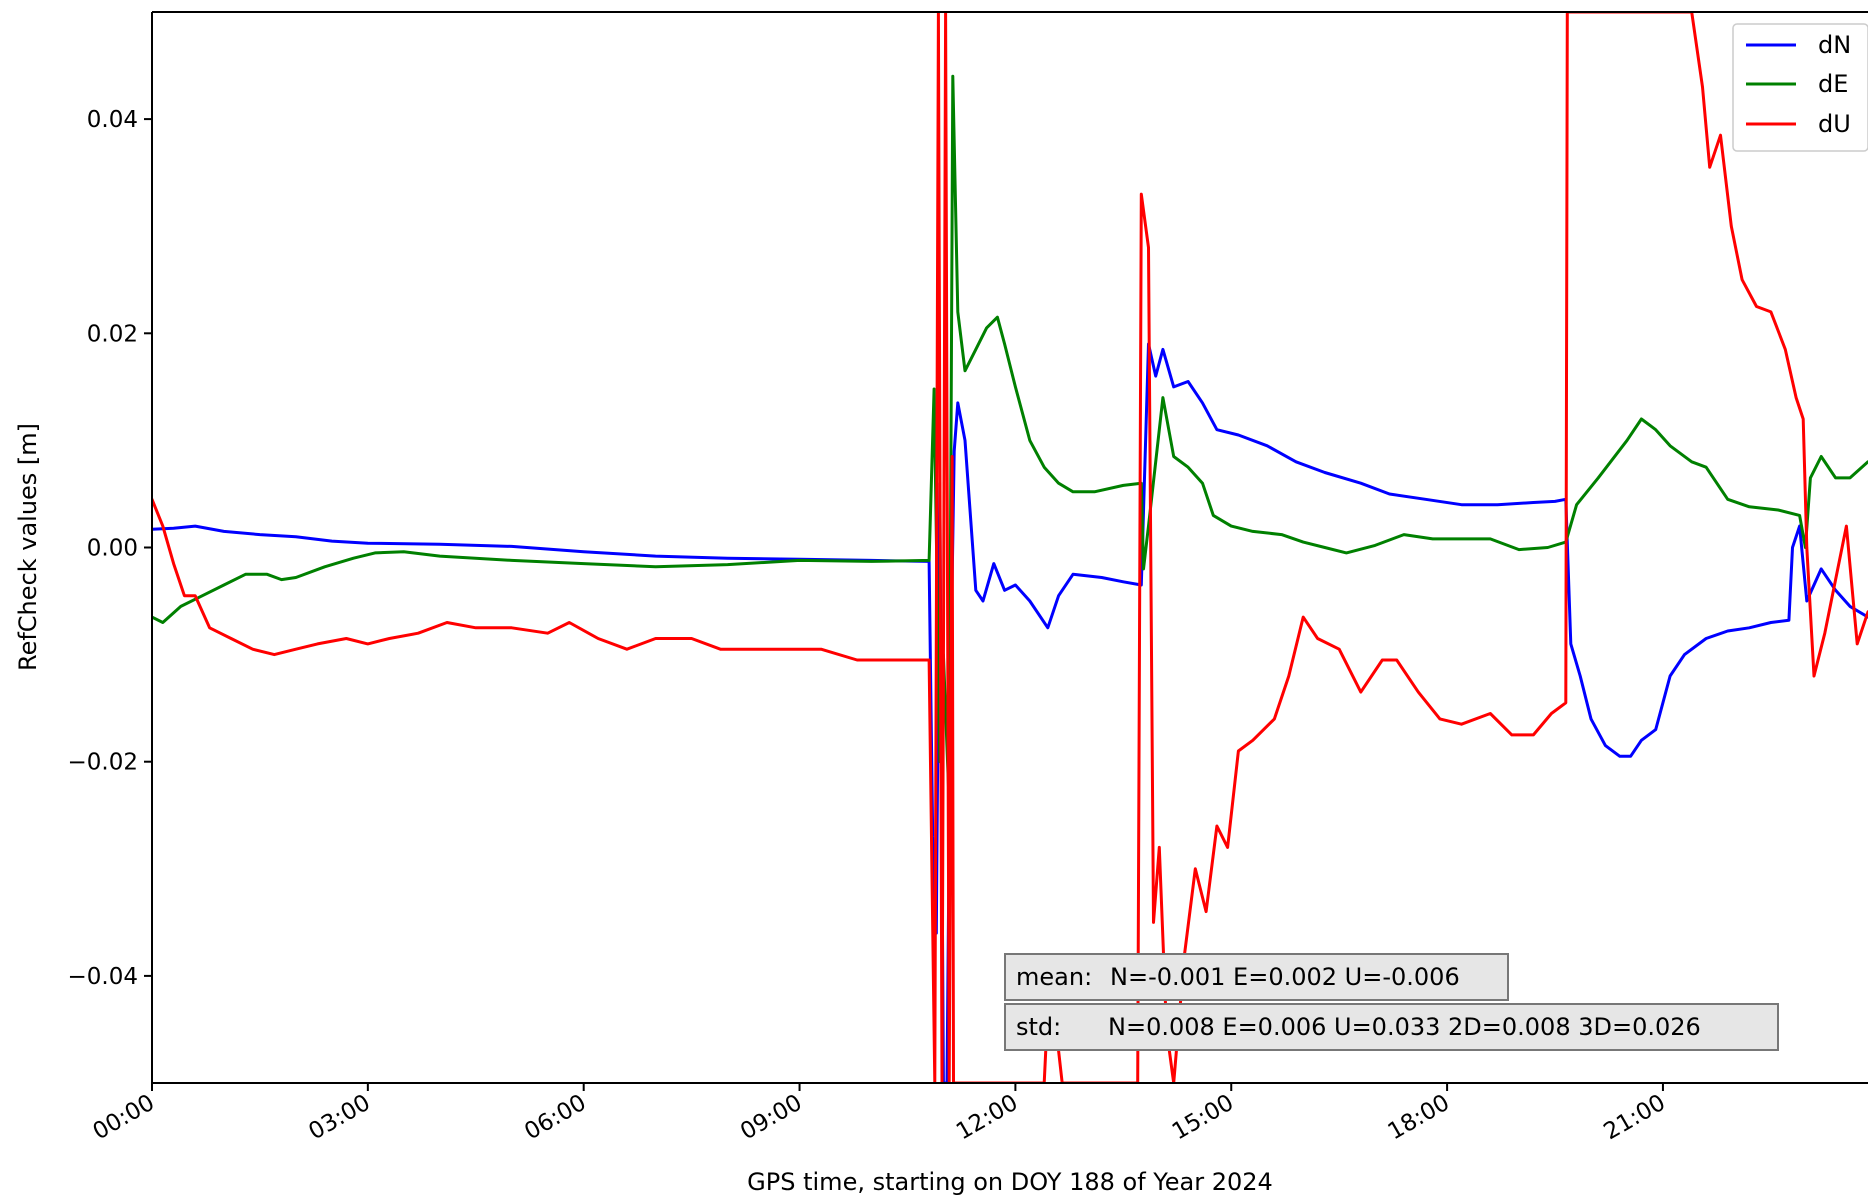  Describe the element at coordinates (1285, 977) in the screenshot. I see `stats-mean-values: N=-0.001 E=0.002 U=-0.006` at that location.